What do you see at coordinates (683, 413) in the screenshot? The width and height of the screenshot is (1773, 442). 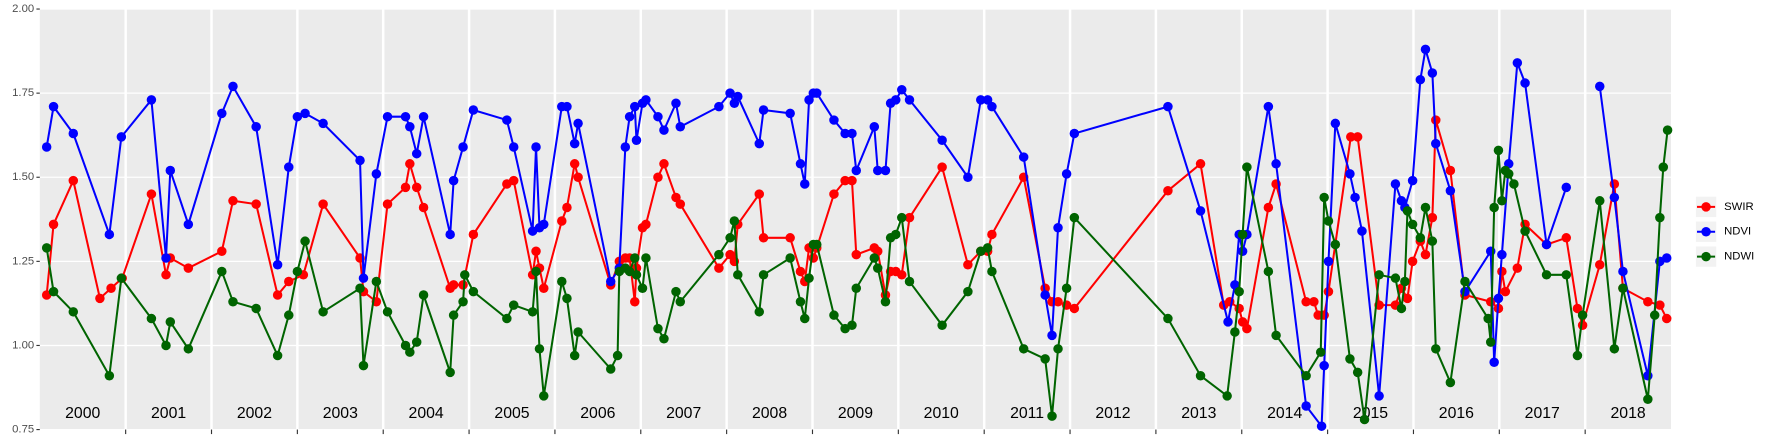 I see `year-label: 2007` at bounding box center [683, 413].